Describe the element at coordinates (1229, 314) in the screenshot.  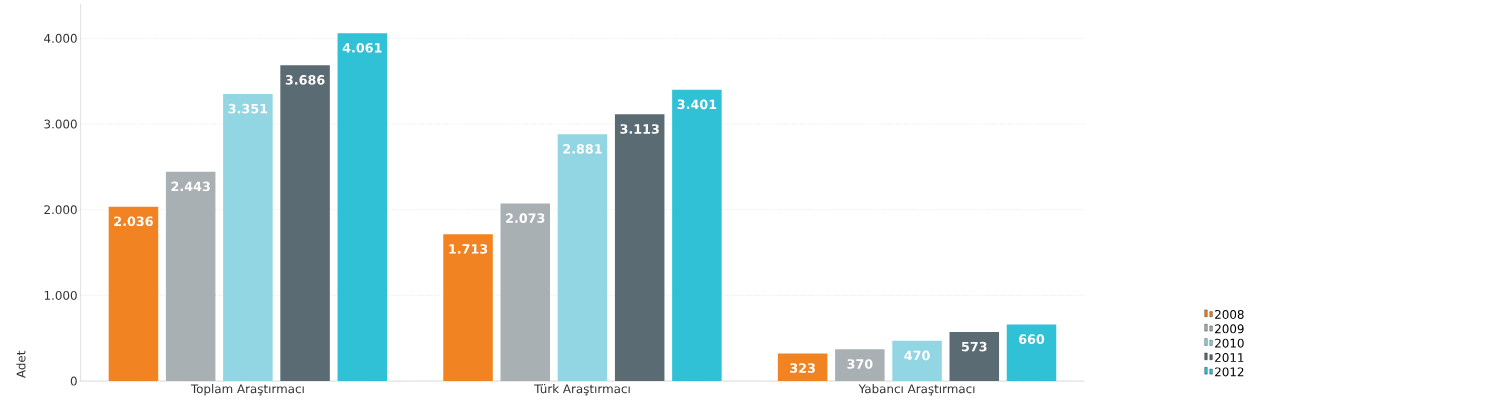
I see `legend-label: 2008` at that location.